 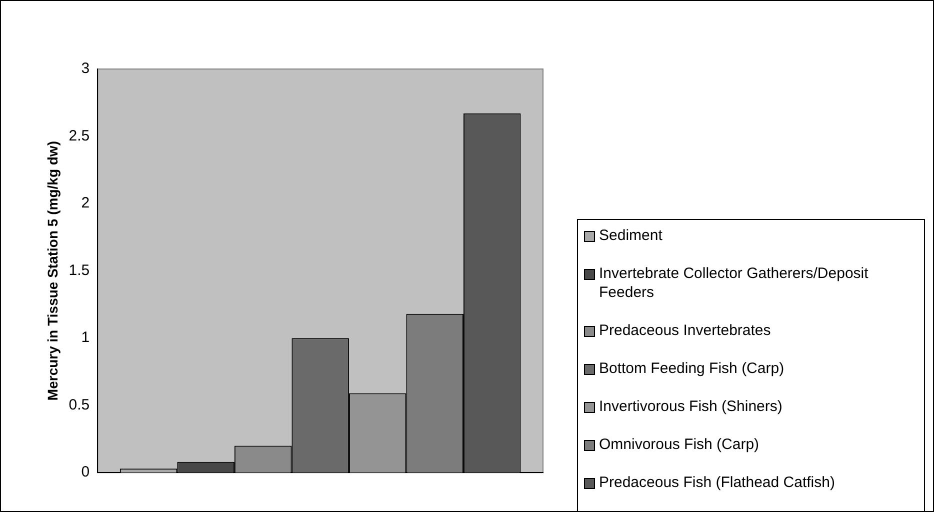 What do you see at coordinates (79, 405) in the screenshot?
I see `y-tick-label: 0.5` at bounding box center [79, 405].